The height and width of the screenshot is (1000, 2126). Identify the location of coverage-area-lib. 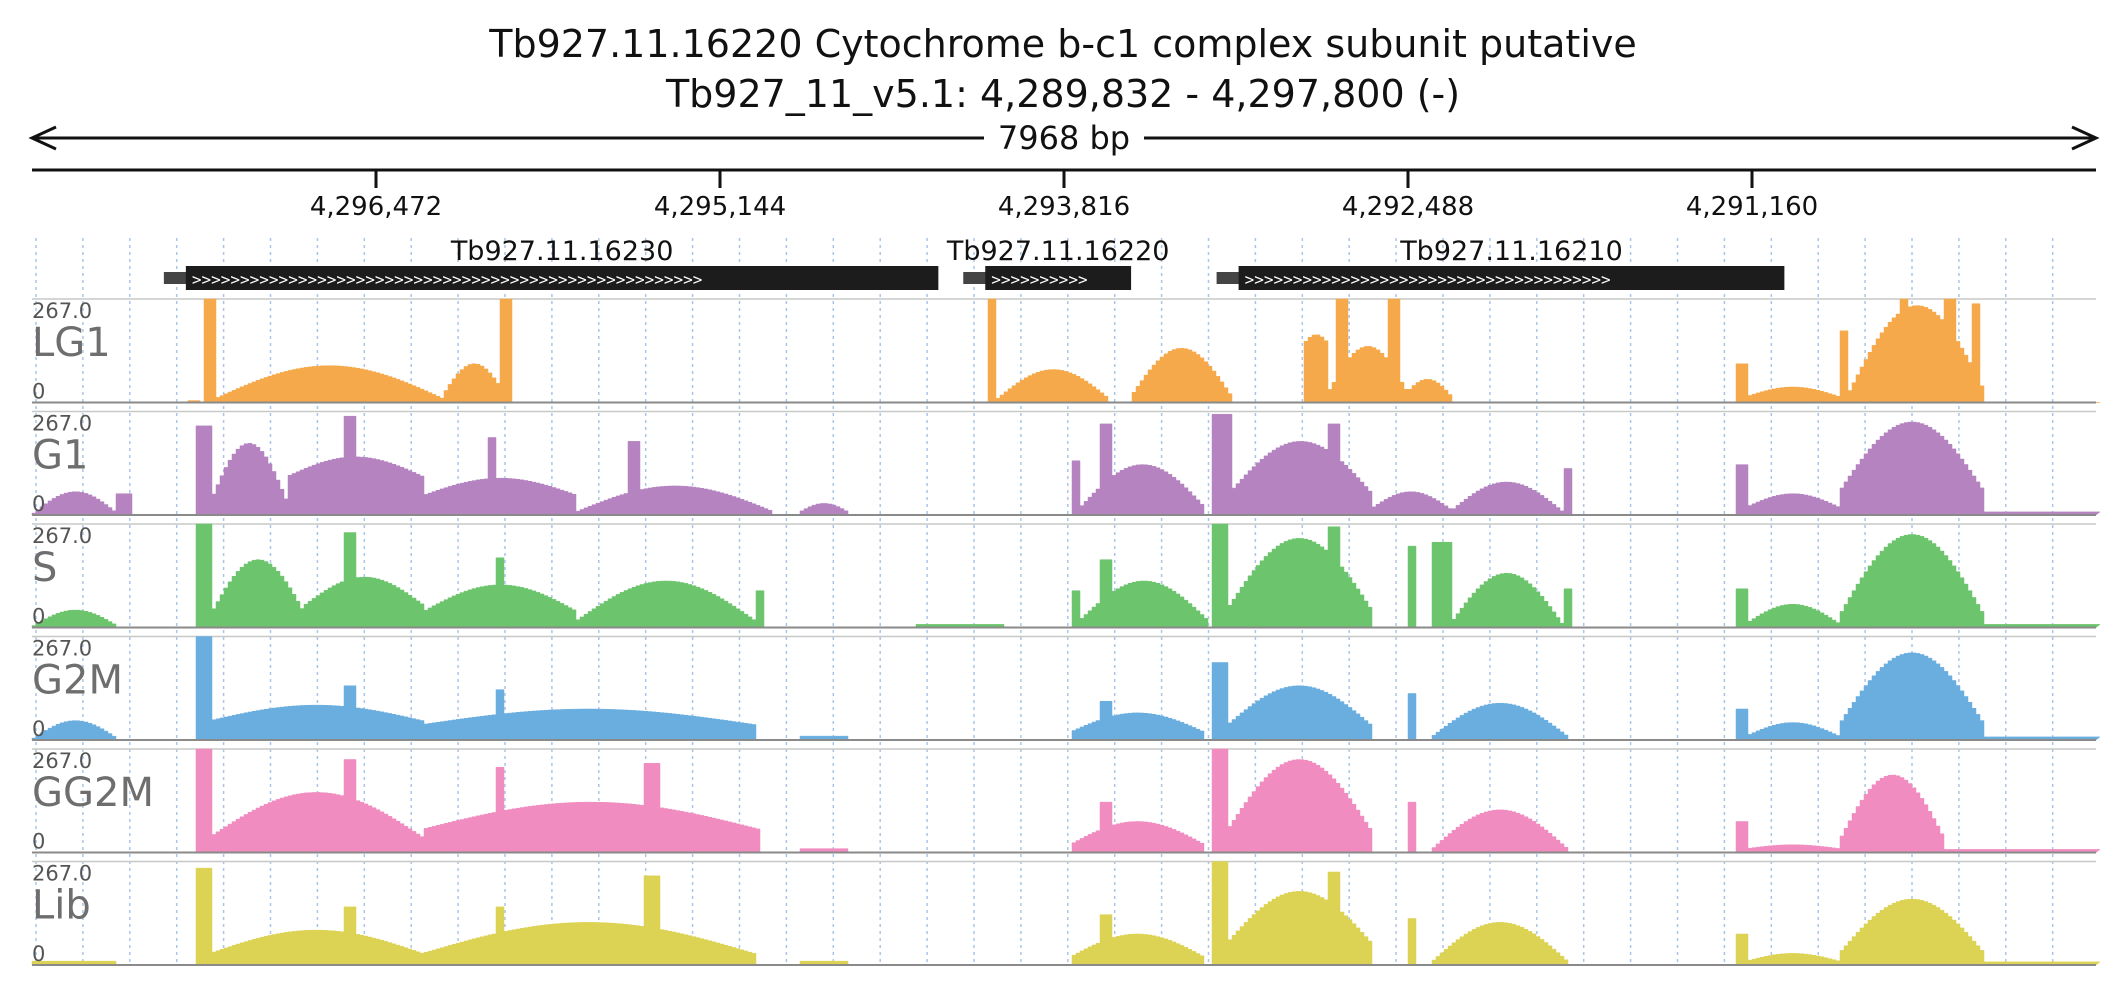
(1066, 913).